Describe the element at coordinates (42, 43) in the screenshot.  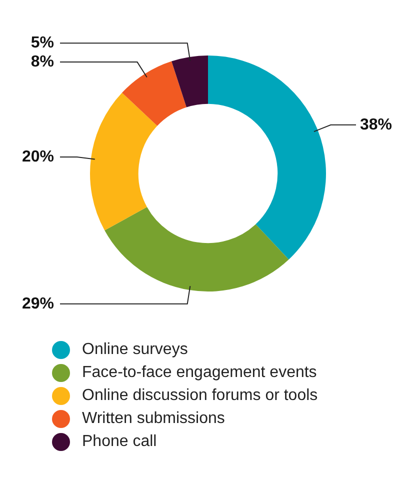
I see `data-label: 5%` at that location.